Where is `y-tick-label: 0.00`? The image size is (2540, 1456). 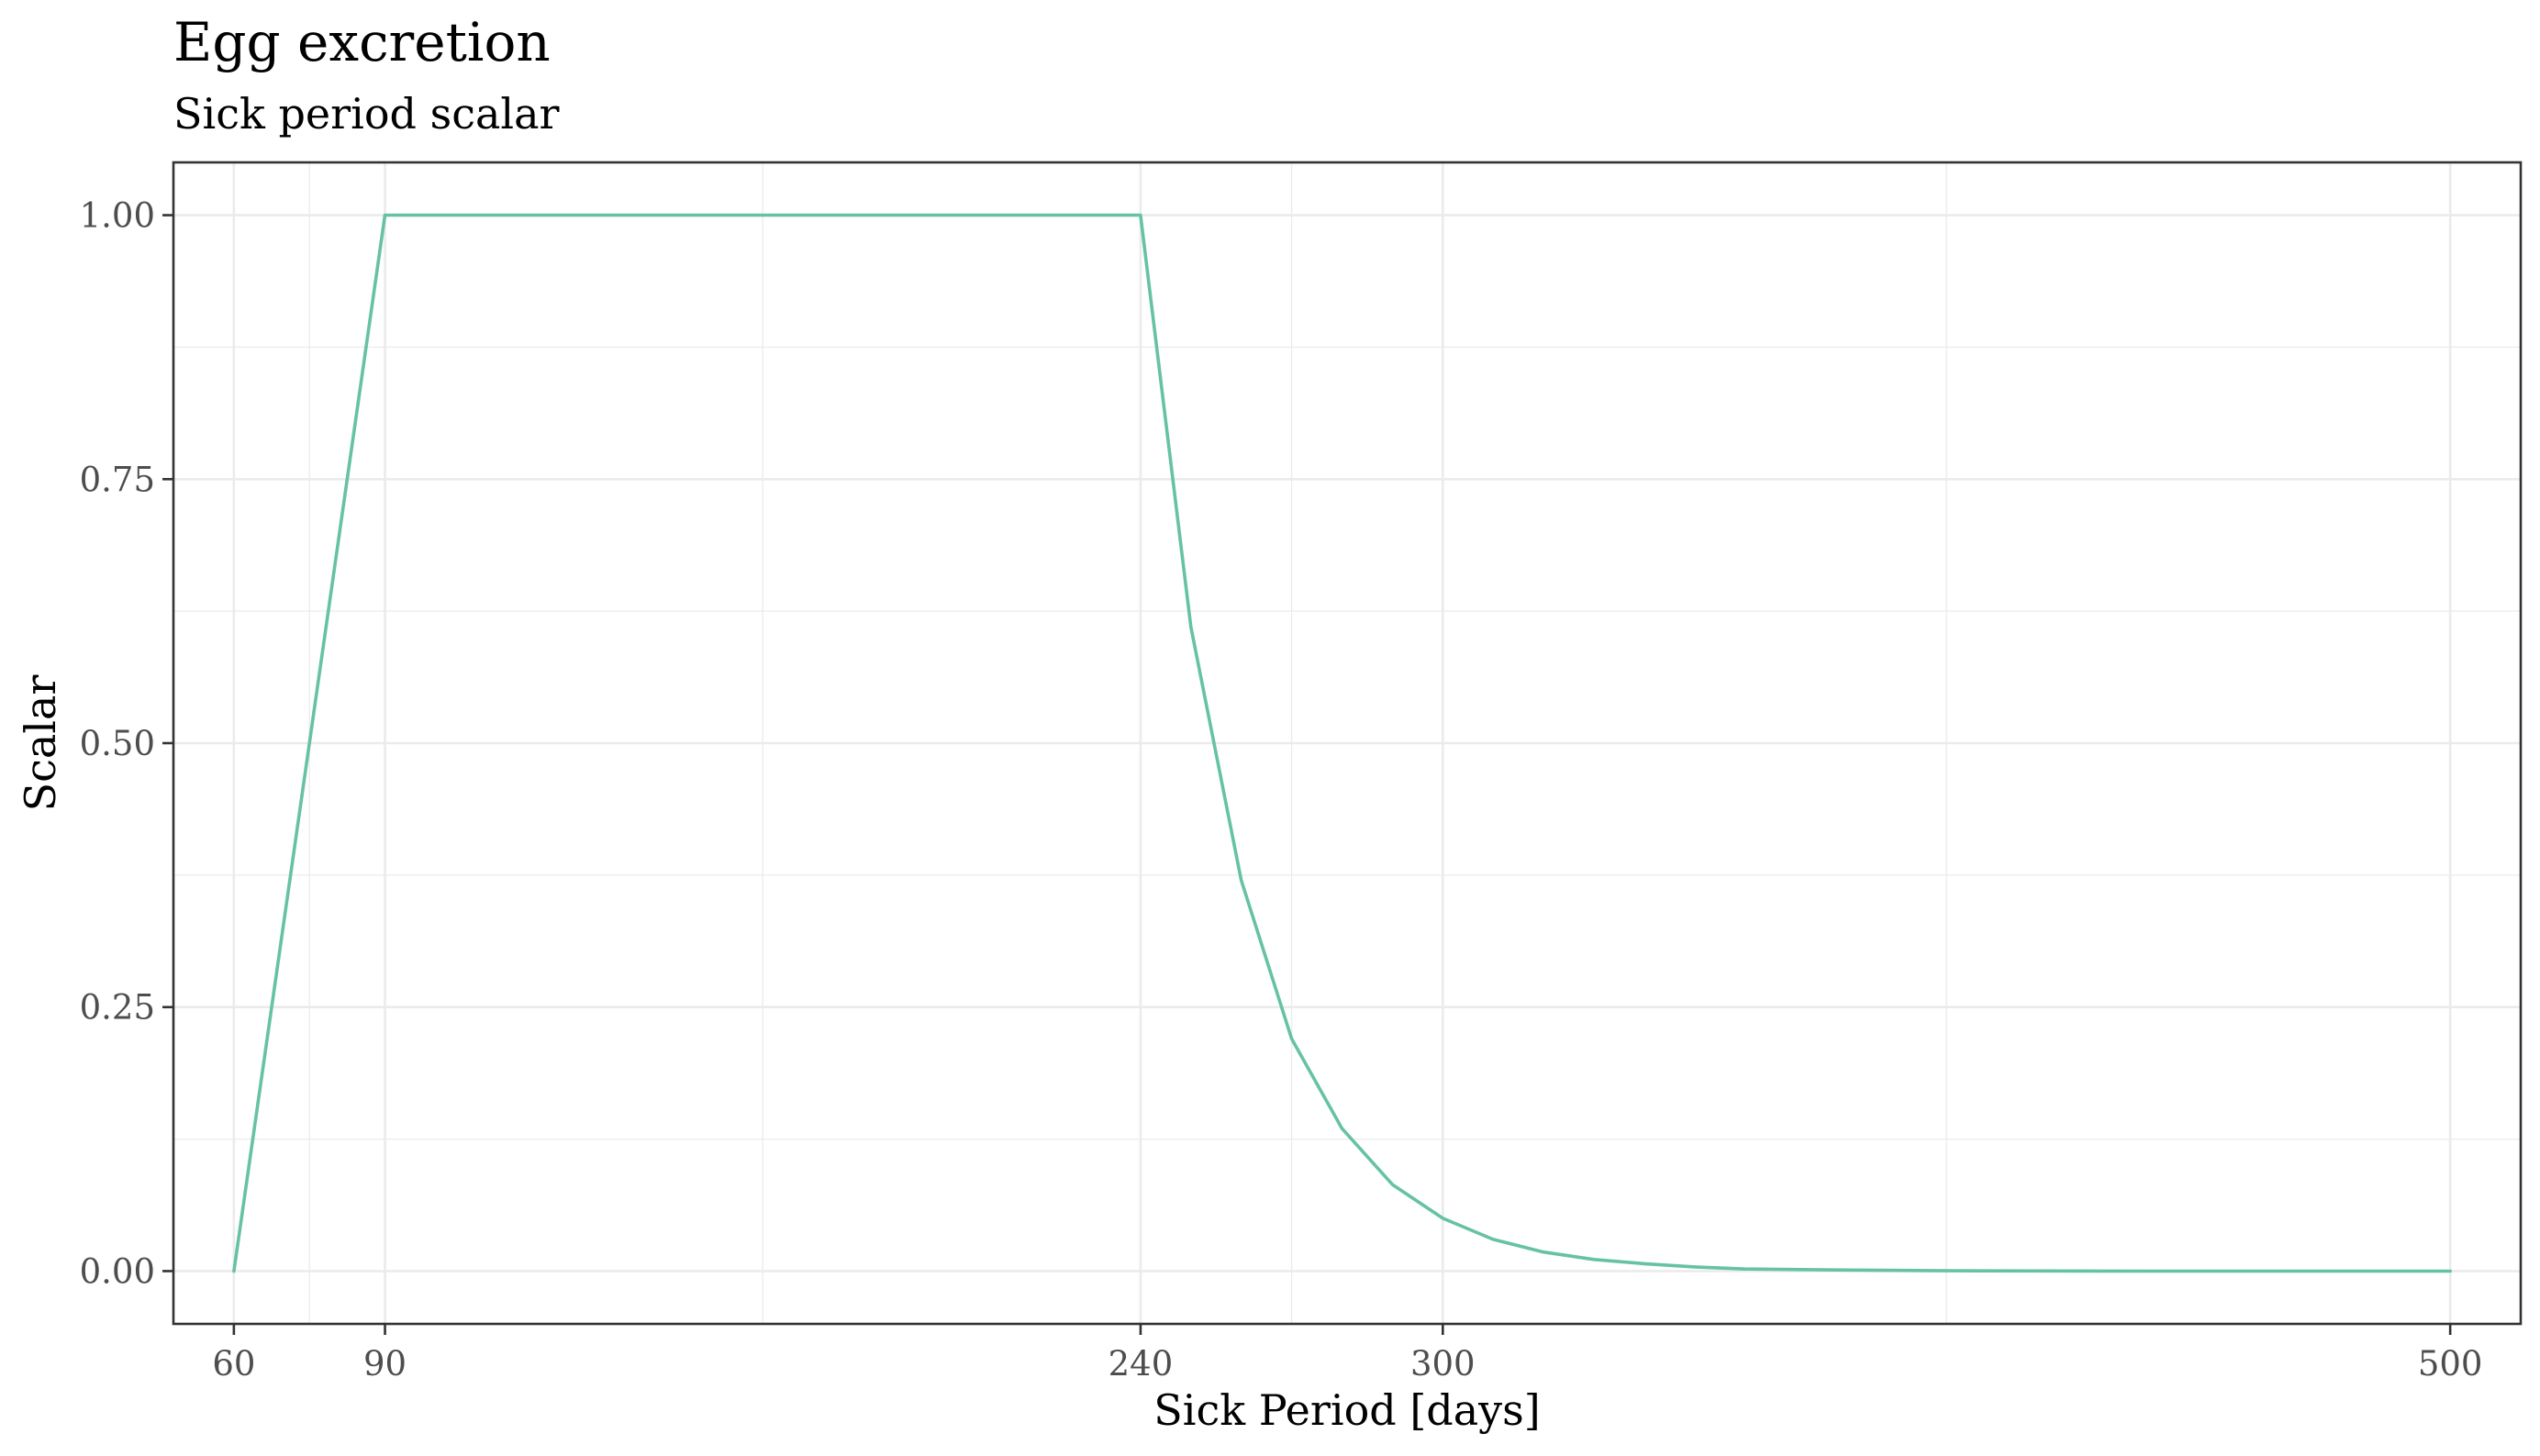 y-tick-label: 0.00 is located at coordinates (117, 1271).